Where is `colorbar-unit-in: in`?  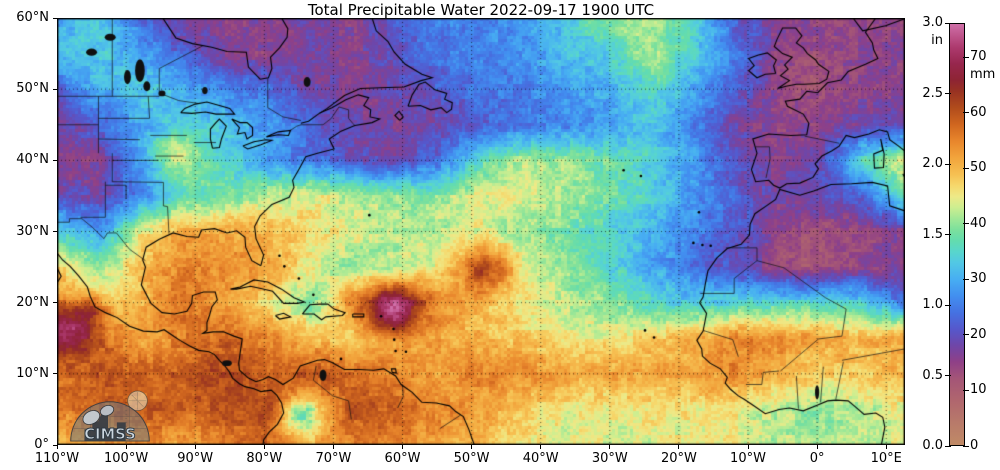
colorbar-unit-in: in is located at coordinates (937, 40).